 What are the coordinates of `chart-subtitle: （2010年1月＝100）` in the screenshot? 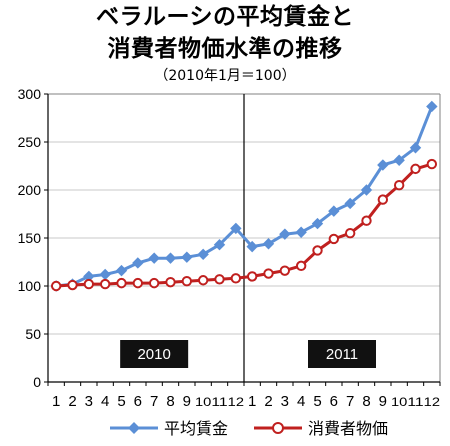 It's located at (225, 76).